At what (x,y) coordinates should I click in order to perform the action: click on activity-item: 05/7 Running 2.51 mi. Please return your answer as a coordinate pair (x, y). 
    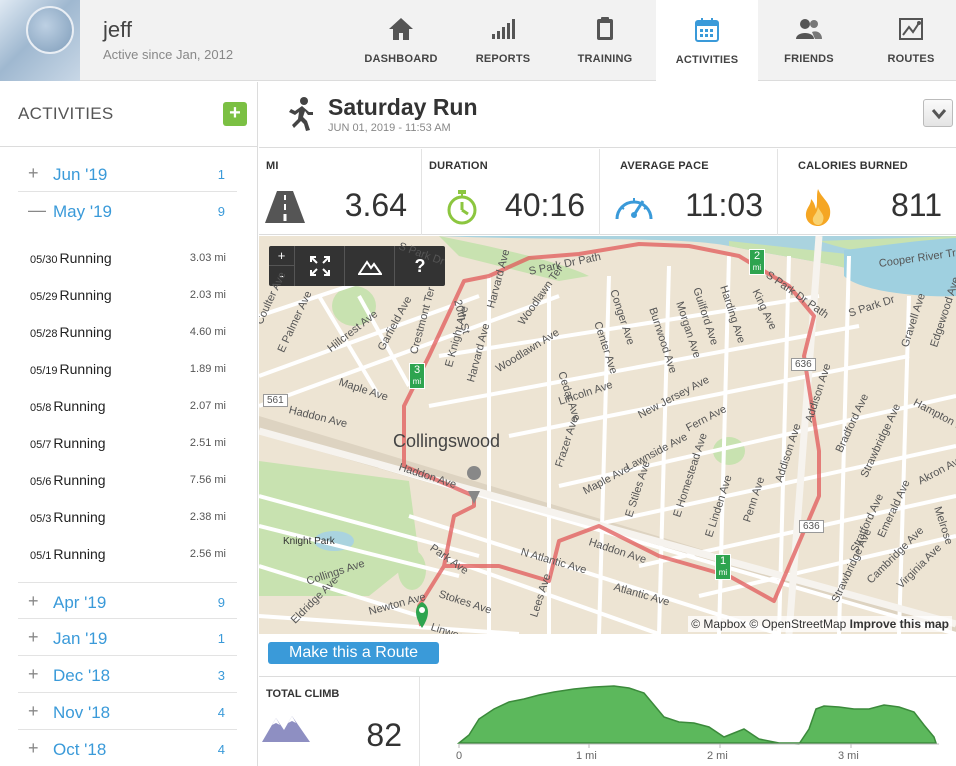
    Looking at the image, I should click on (128, 445).